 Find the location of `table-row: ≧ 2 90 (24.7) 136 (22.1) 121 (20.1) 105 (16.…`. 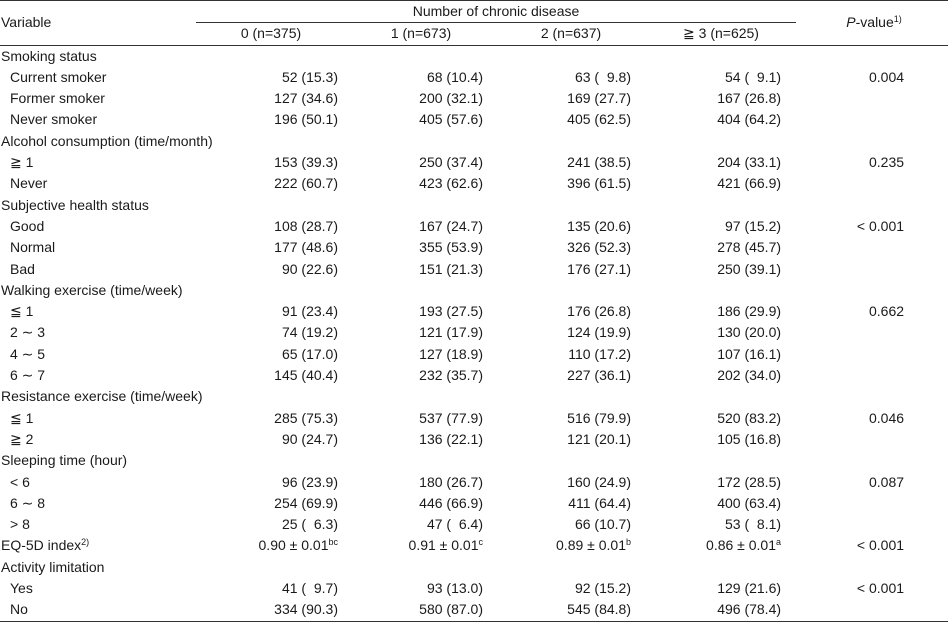

table-row: ≧ 2 90 (24.7) 136 (22.1) 121 (20.1) 105 (16.… is located at coordinates (474, 439).